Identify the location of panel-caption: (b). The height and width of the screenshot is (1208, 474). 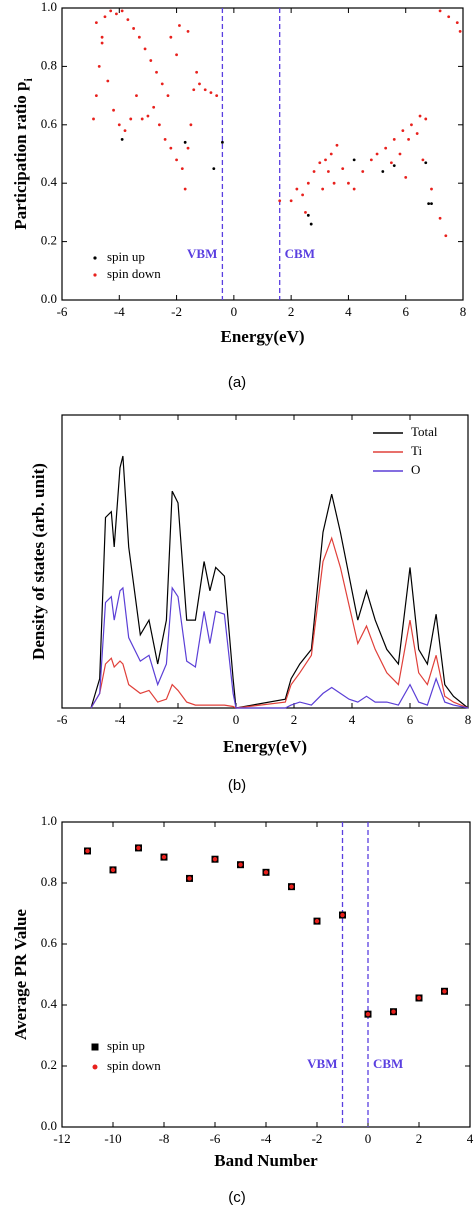
(237, 785).